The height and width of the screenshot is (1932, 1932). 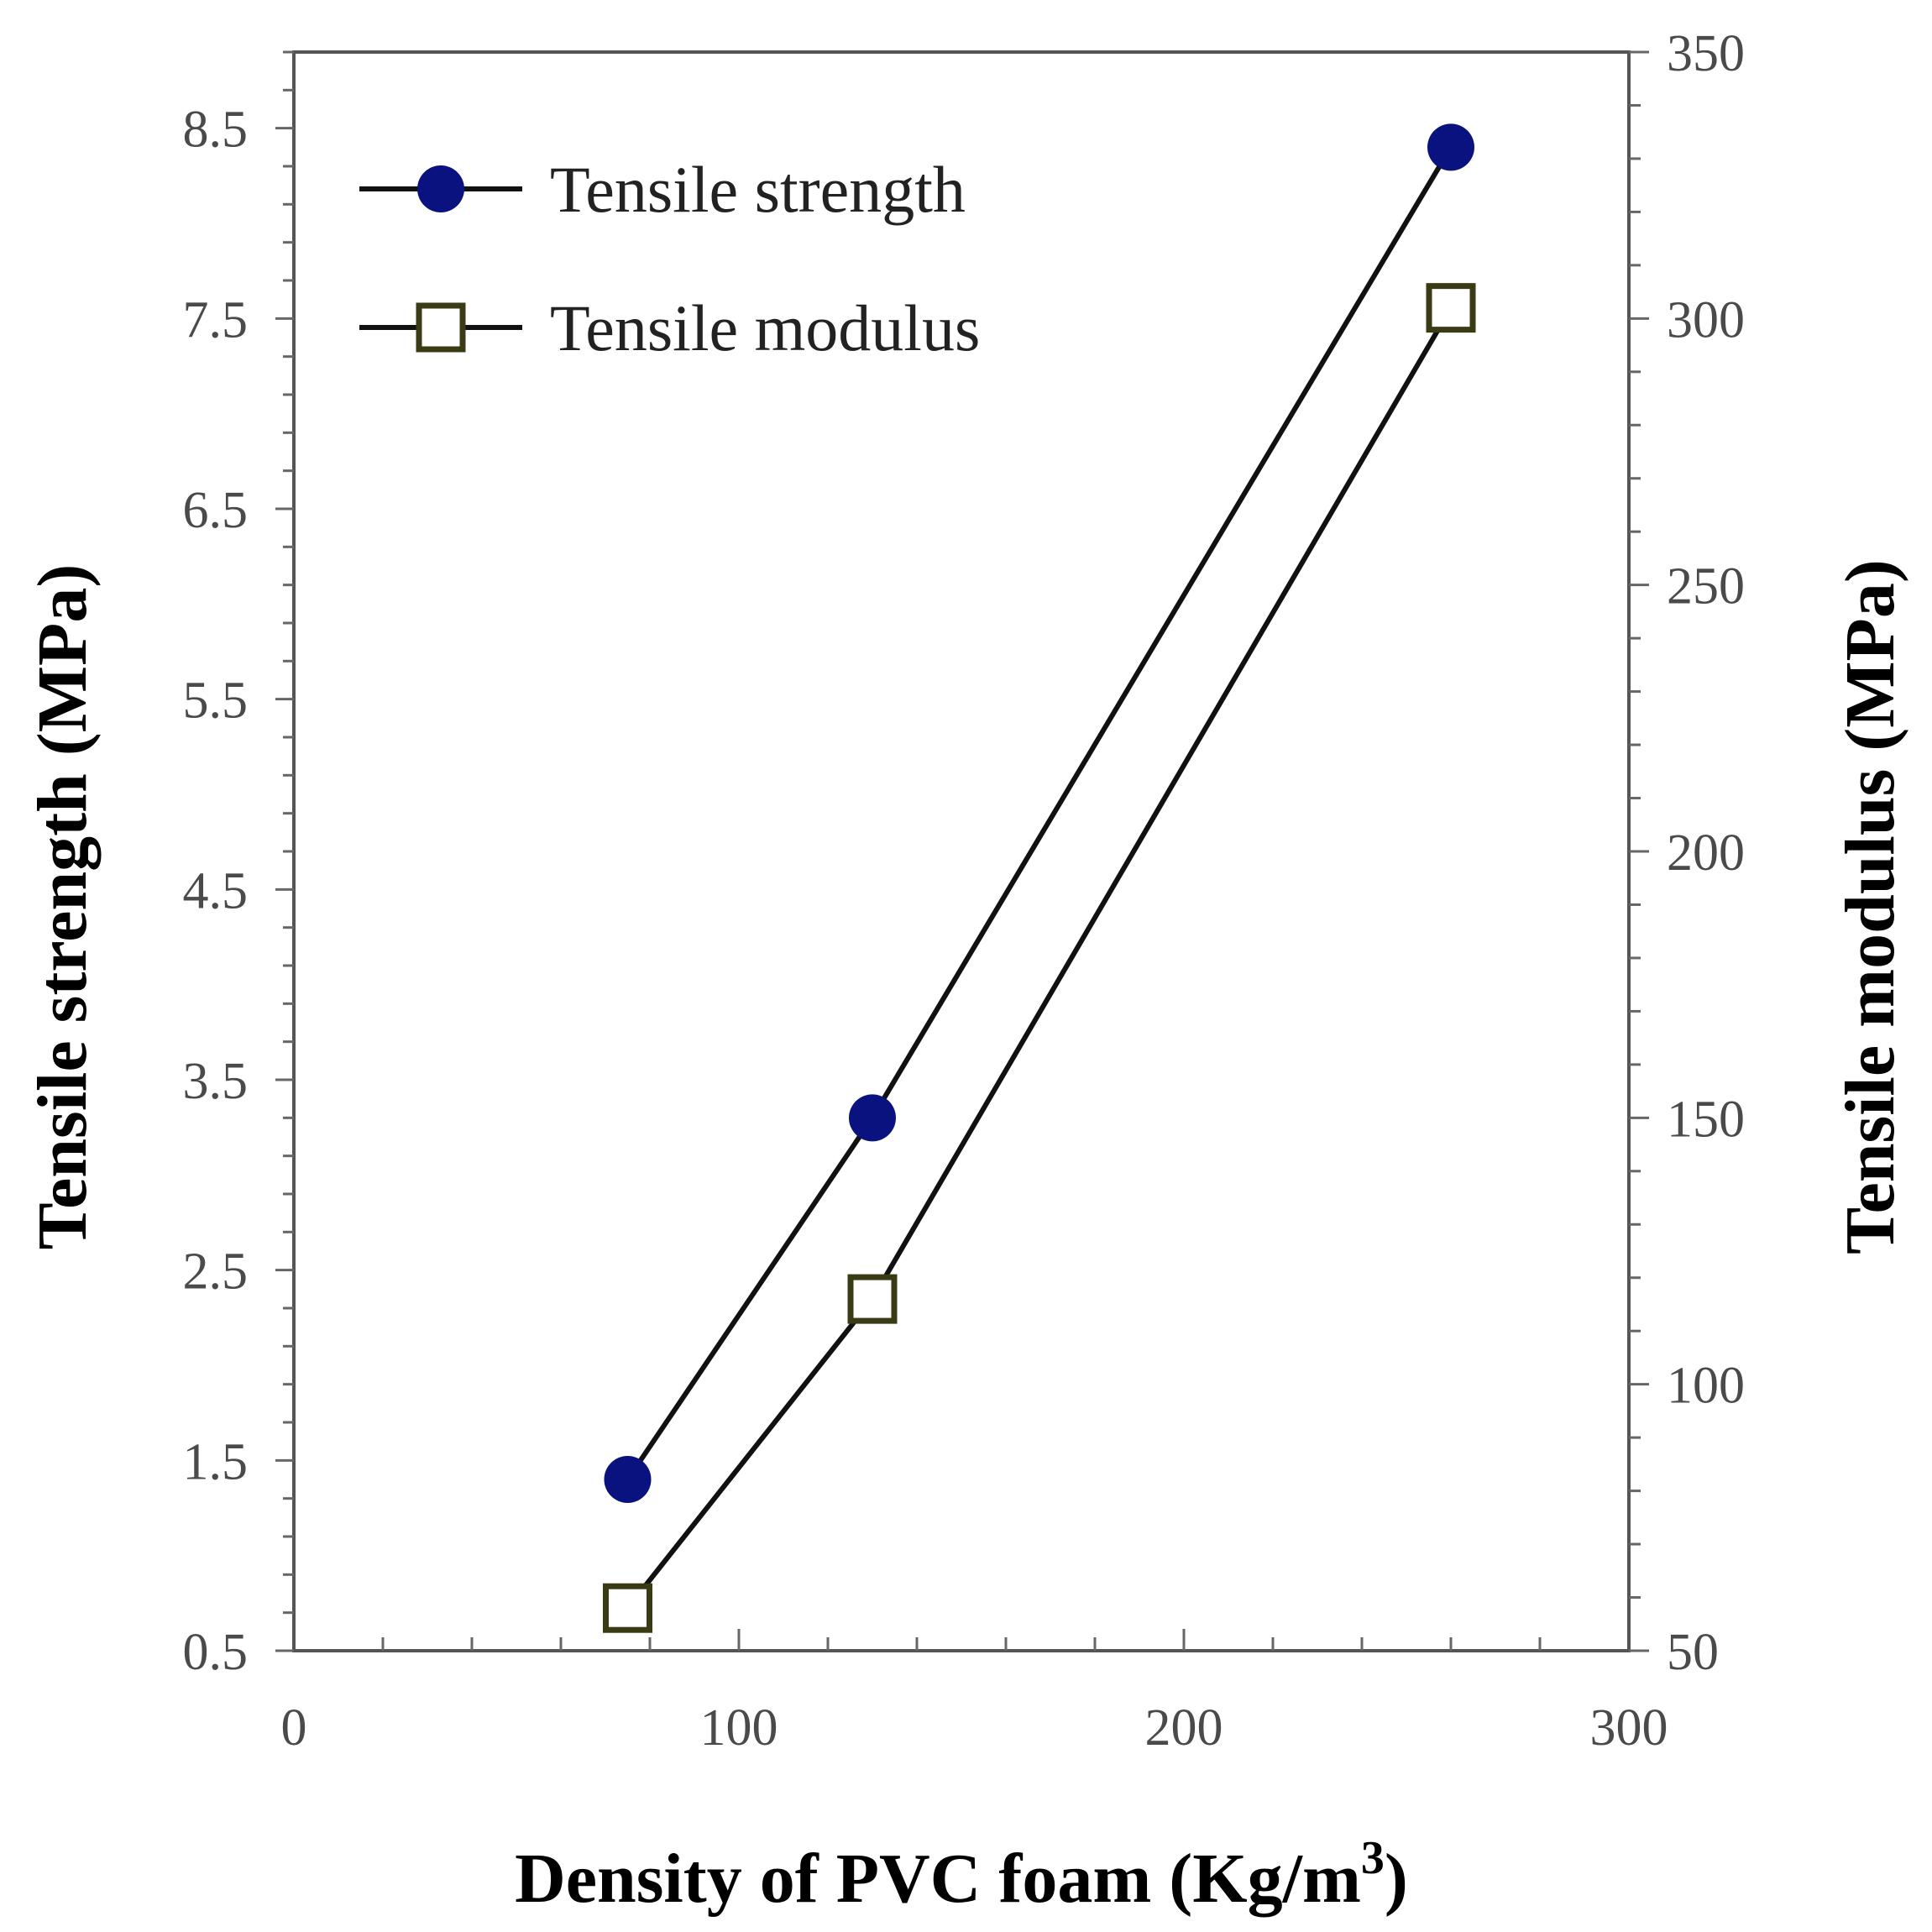 What do you see at coordinates (1706, 54) in the screenshot?
I see `right-y-tick-label: 350` at bounding box center [1706, 54].